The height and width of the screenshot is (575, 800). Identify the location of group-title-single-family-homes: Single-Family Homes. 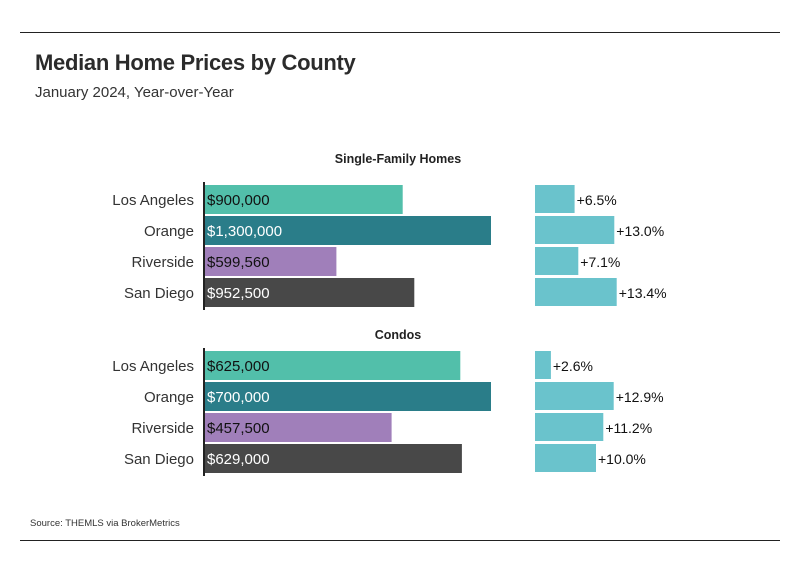
(398, 159).